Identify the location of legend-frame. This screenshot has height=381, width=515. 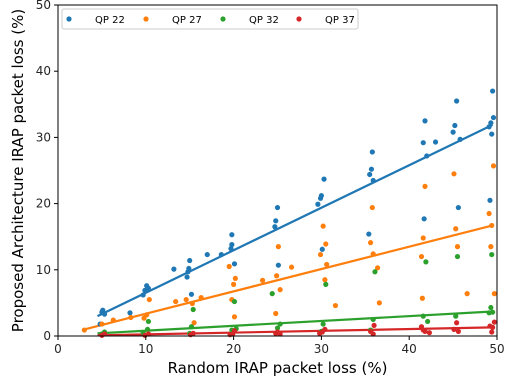
(210, 19).